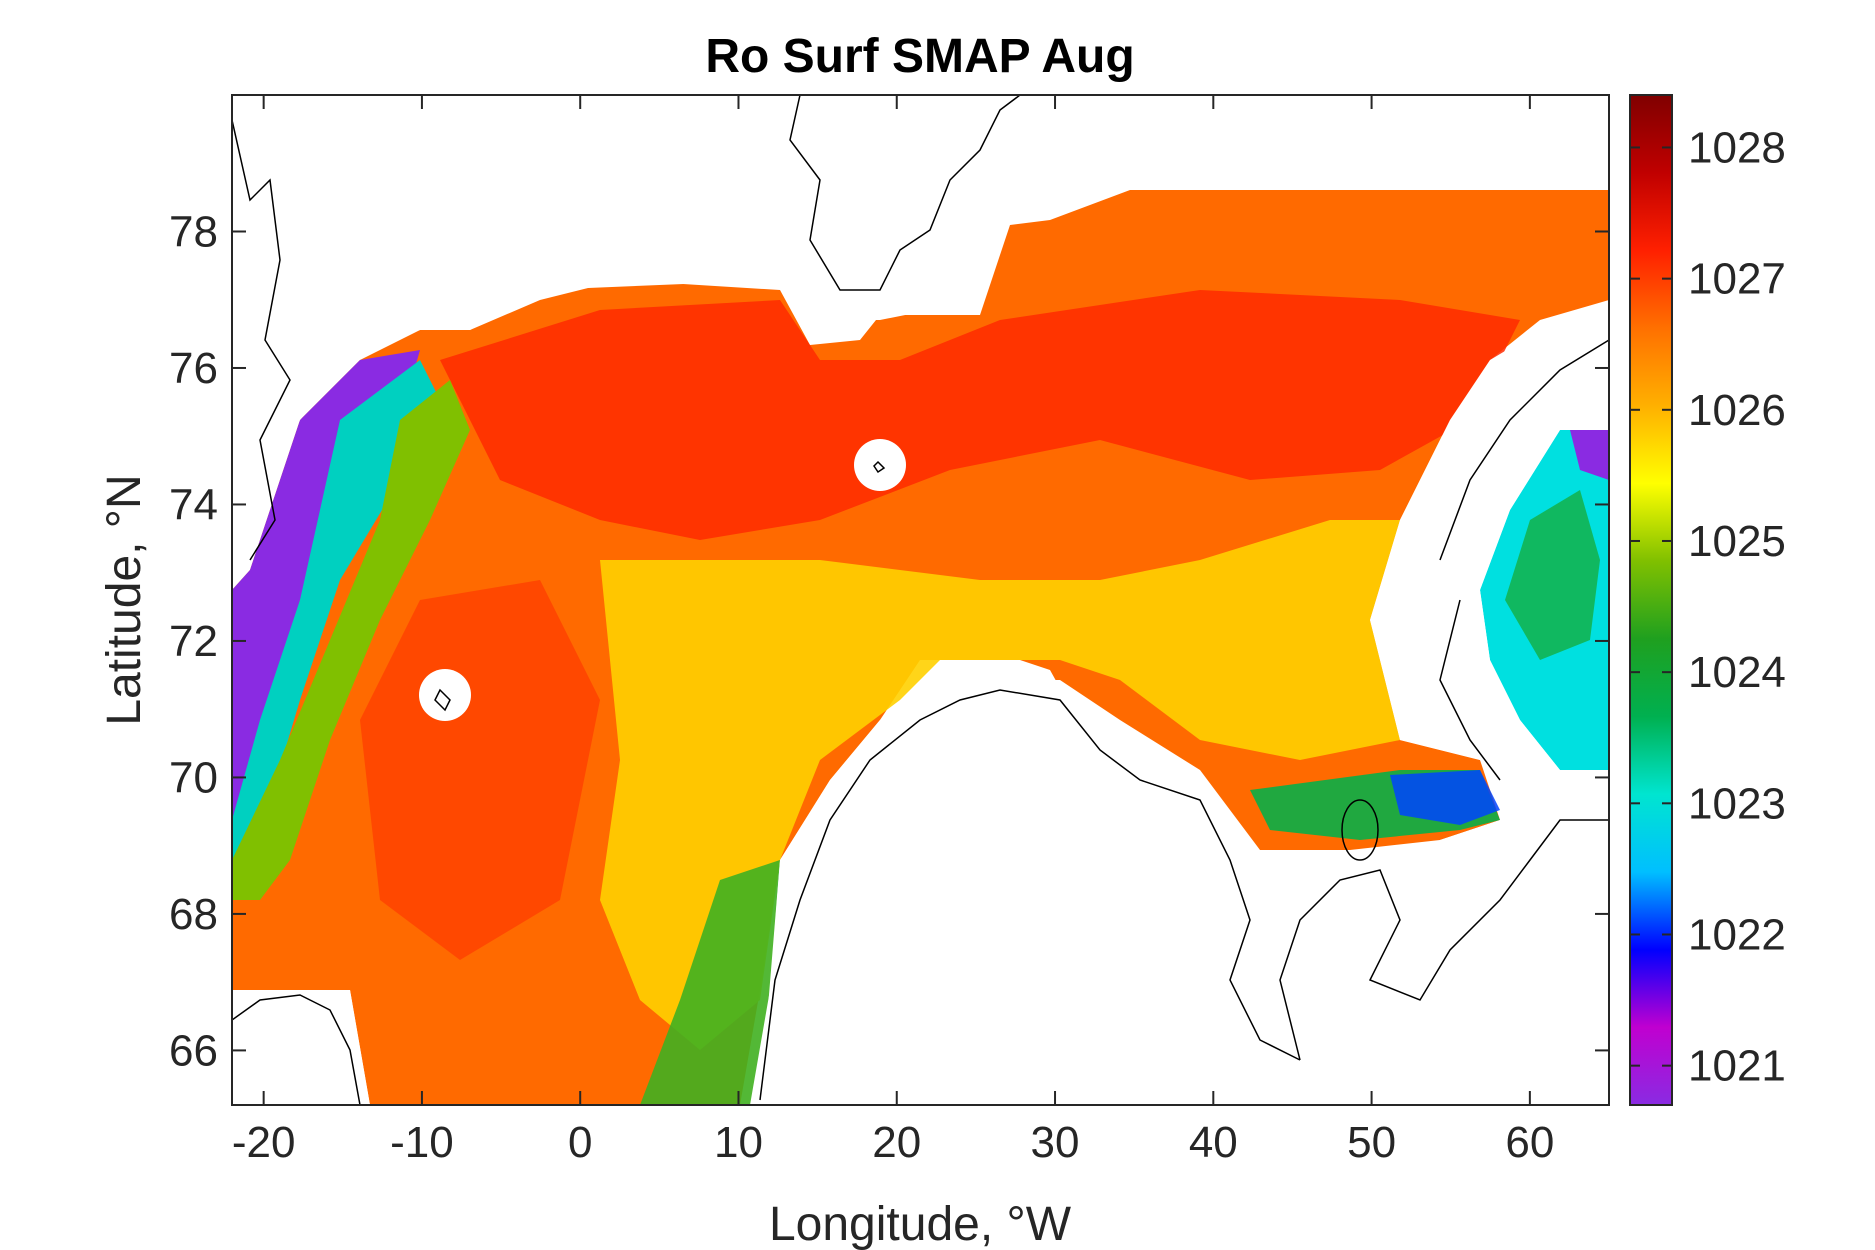 Image resolution: width=1875 pixels, height=1250 pixels. Describe the element at coordinates (422, 1142) in the screenshot. I see `x-tick-label: -10` at that location.